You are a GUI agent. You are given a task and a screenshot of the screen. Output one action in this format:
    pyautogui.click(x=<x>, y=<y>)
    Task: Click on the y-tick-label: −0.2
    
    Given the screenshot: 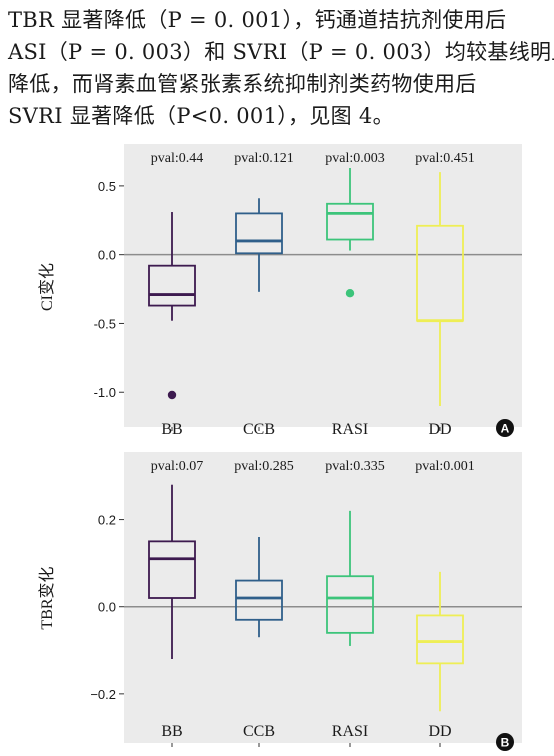 What is the action you would take?
    pyautogui.click(x=103, y=694)
    